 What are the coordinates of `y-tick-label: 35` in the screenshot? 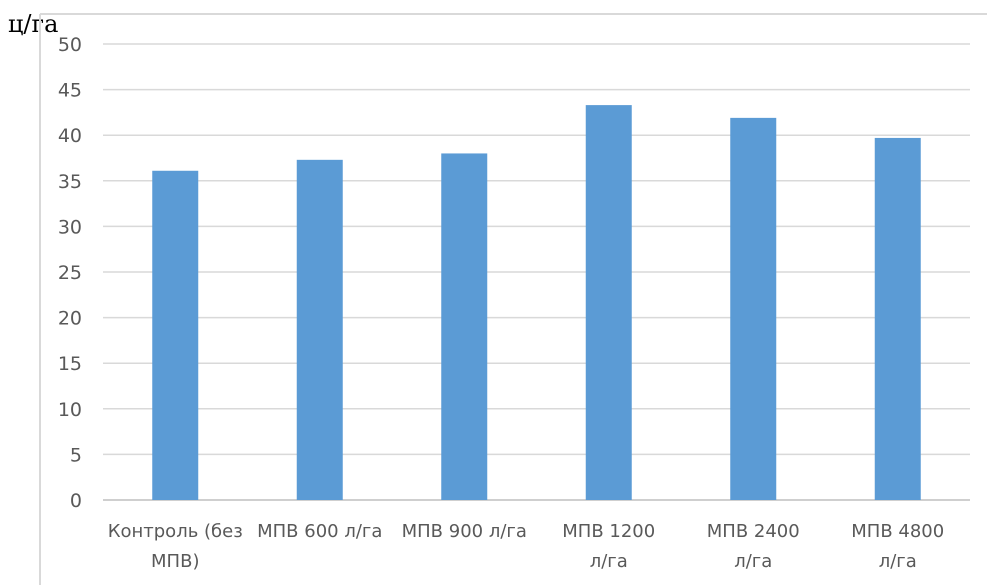 It's located at (70, 182).